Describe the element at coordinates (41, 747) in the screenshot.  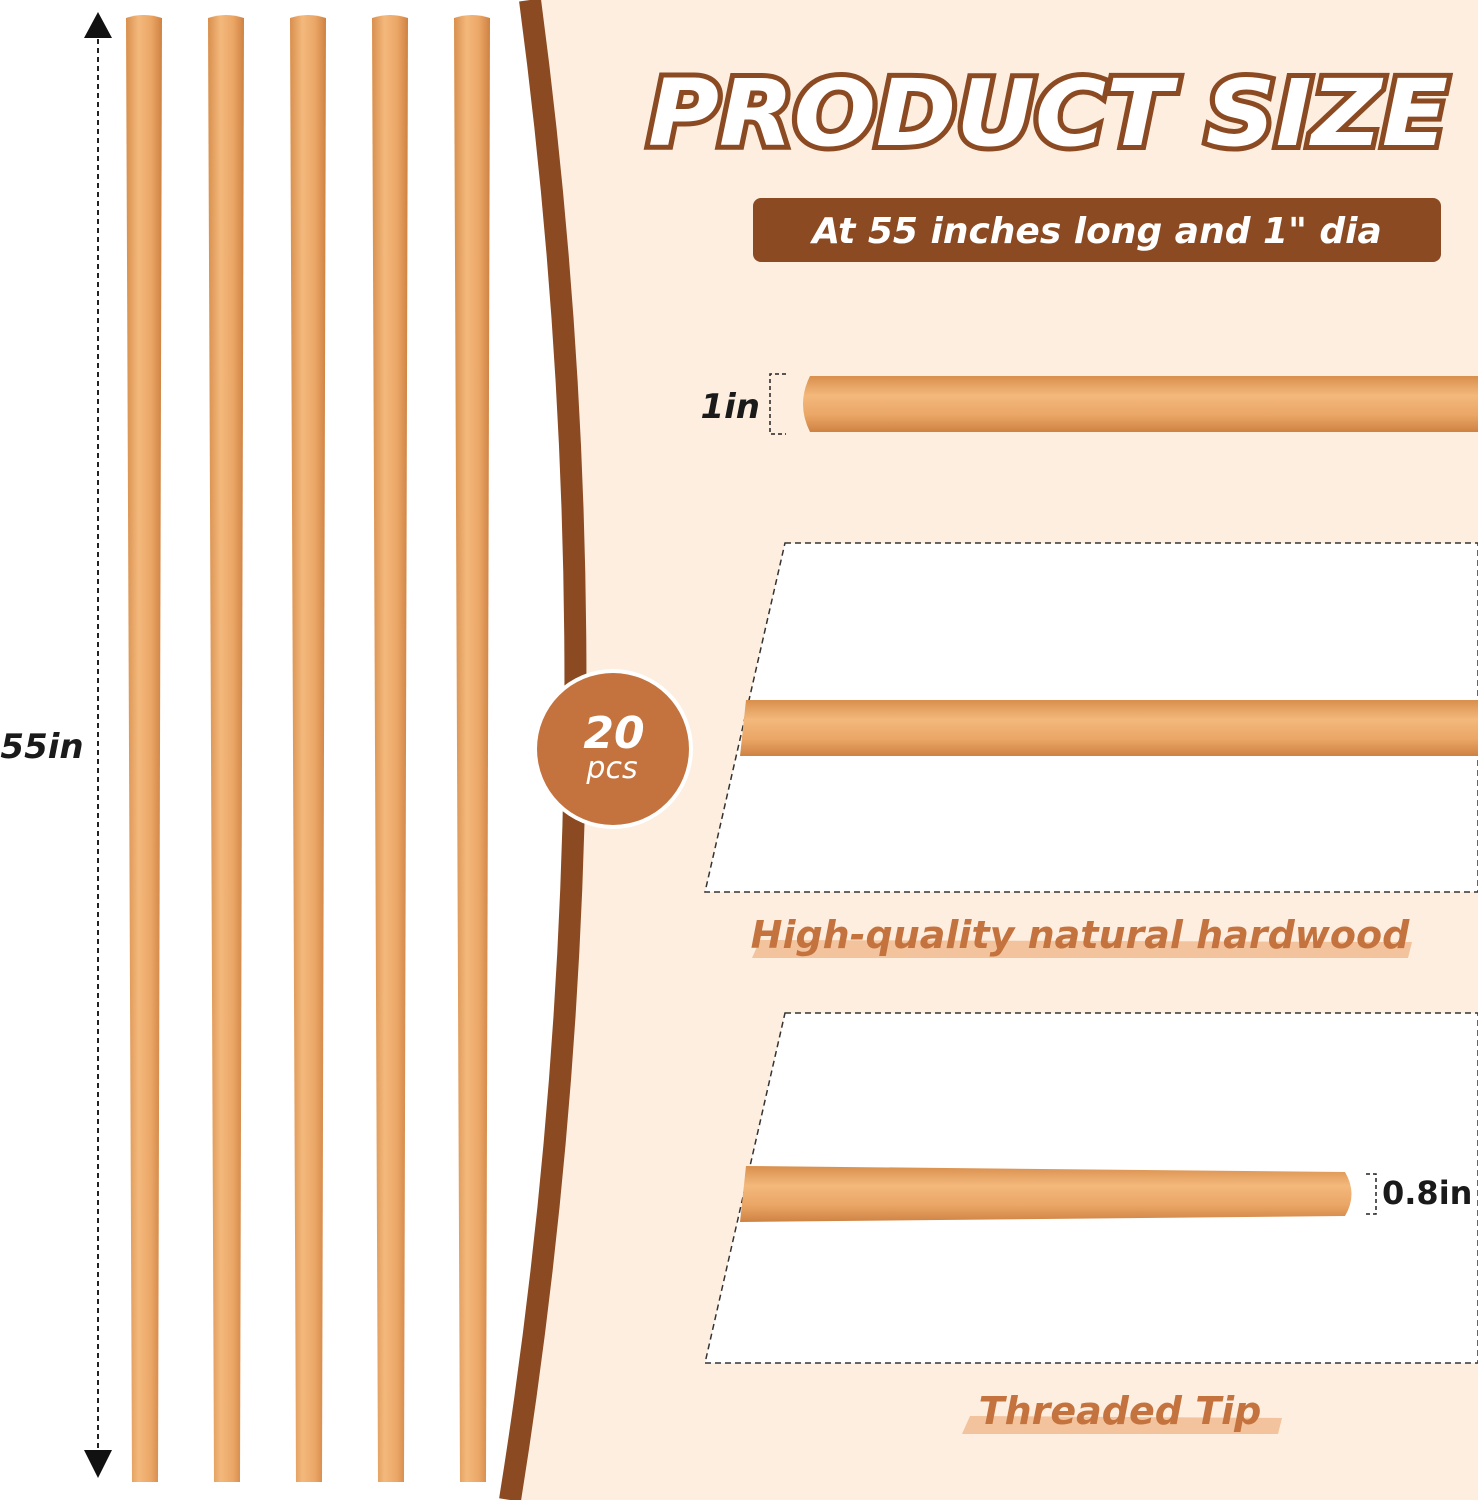
I see `length-label: 55in` at that location.